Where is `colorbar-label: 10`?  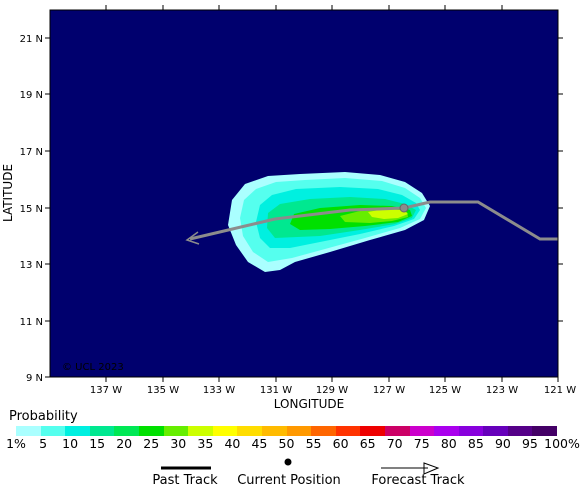
colorbar-label: 10 is located at coordinates (70, 443).